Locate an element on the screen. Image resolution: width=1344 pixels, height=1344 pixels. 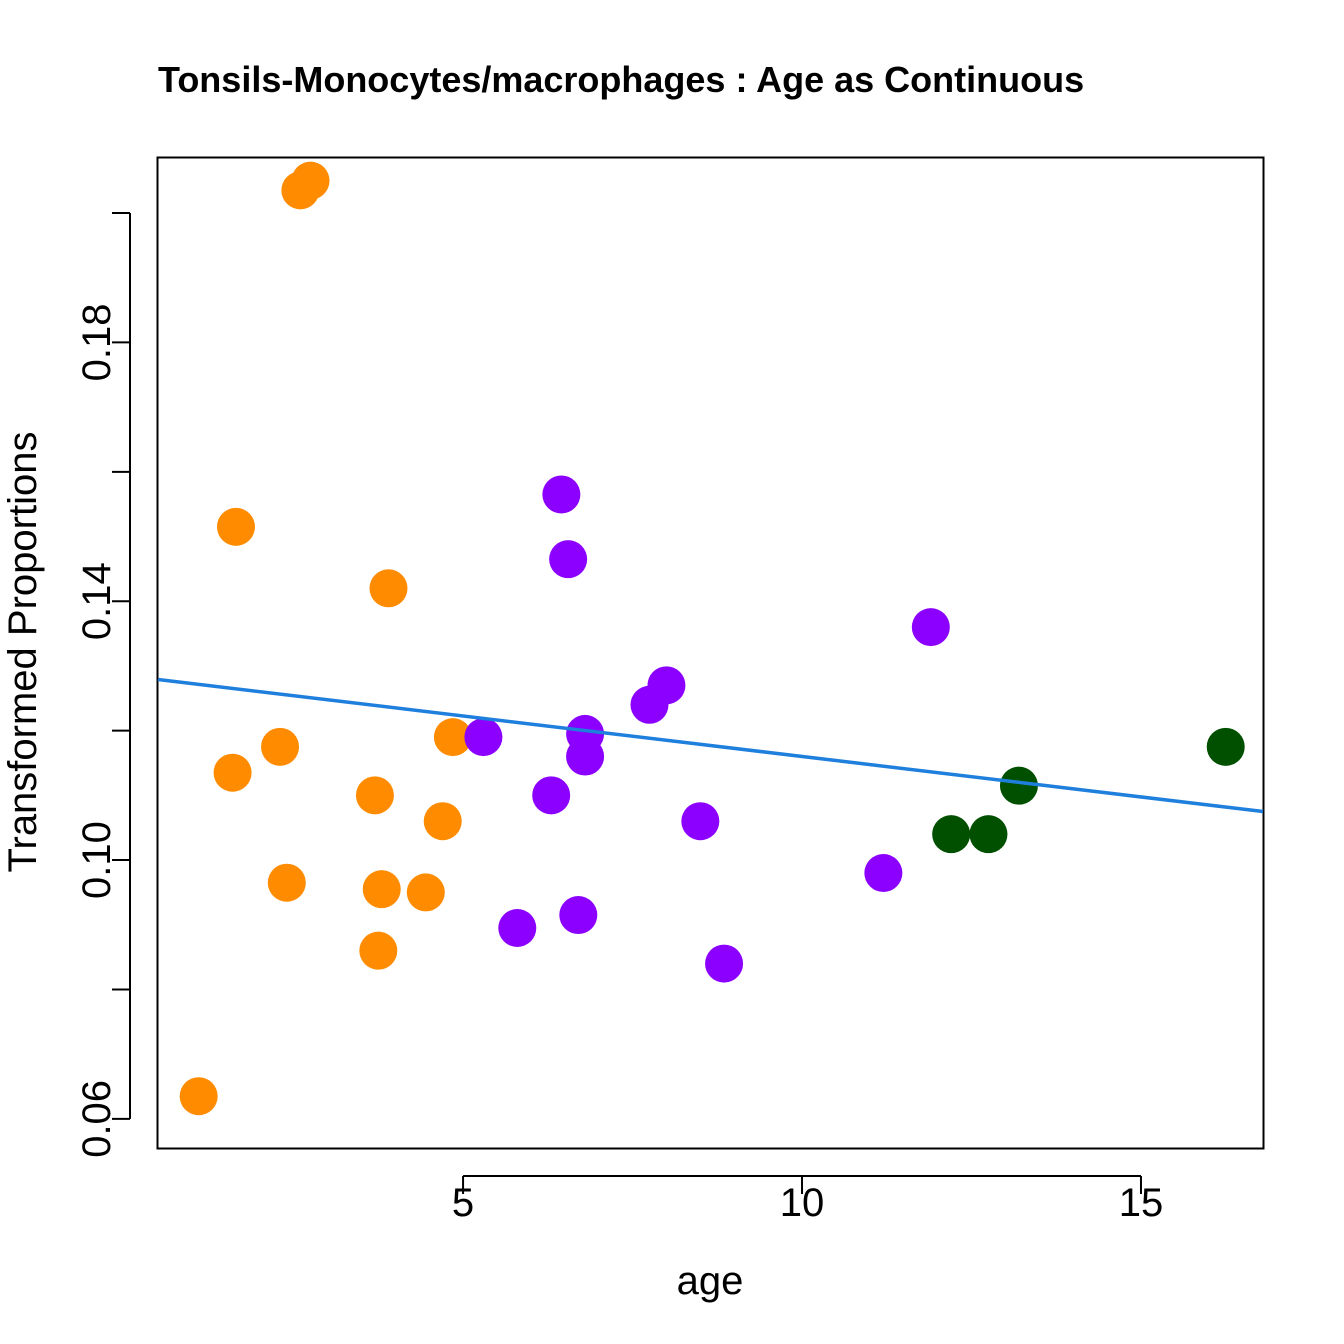
y-tick-label: 0.14 is located at coordinates (97, 601).